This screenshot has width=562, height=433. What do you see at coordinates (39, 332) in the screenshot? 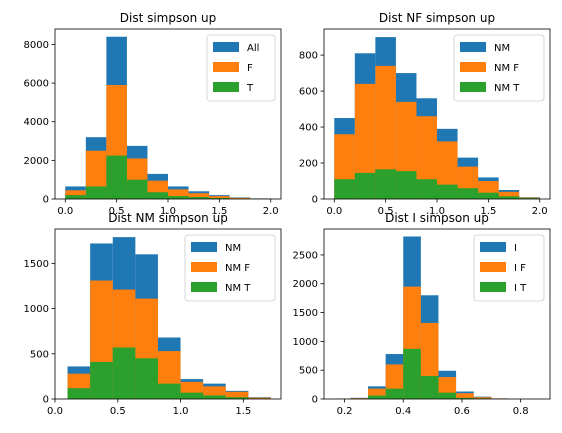
I see `y-axis: 0 500 1000 1500` at bounding box center [39, 332].